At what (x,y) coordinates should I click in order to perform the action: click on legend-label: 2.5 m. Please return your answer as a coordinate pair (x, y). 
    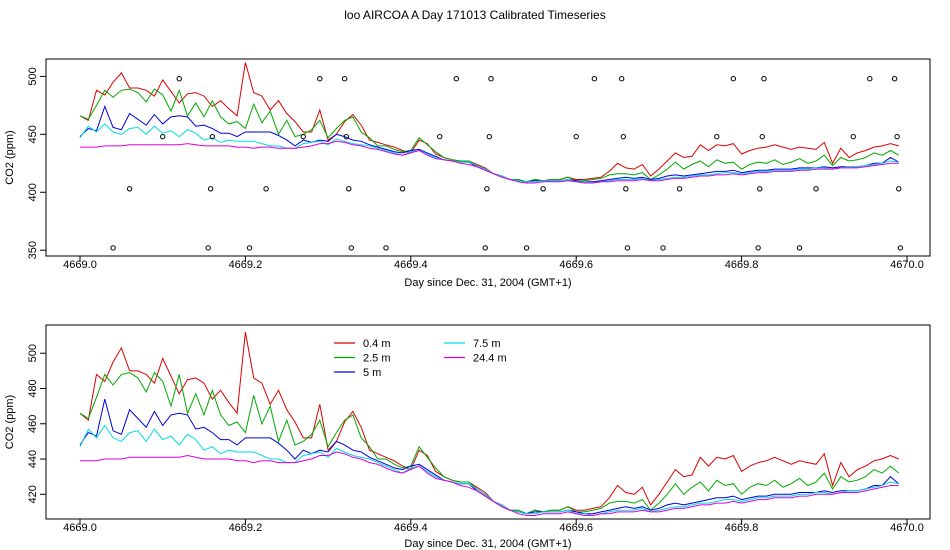
    Looking at the image, I should click on (377, 359).